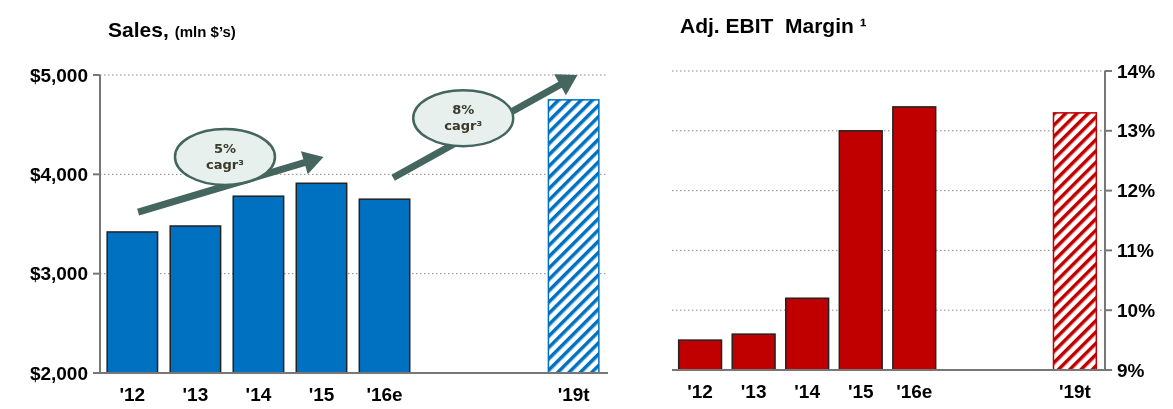 This screenshot has height=409, width=1173. Describe the element at coordinates (1136, 251) in the screenshot. I see `y2-tick-label: 11%` at that location.